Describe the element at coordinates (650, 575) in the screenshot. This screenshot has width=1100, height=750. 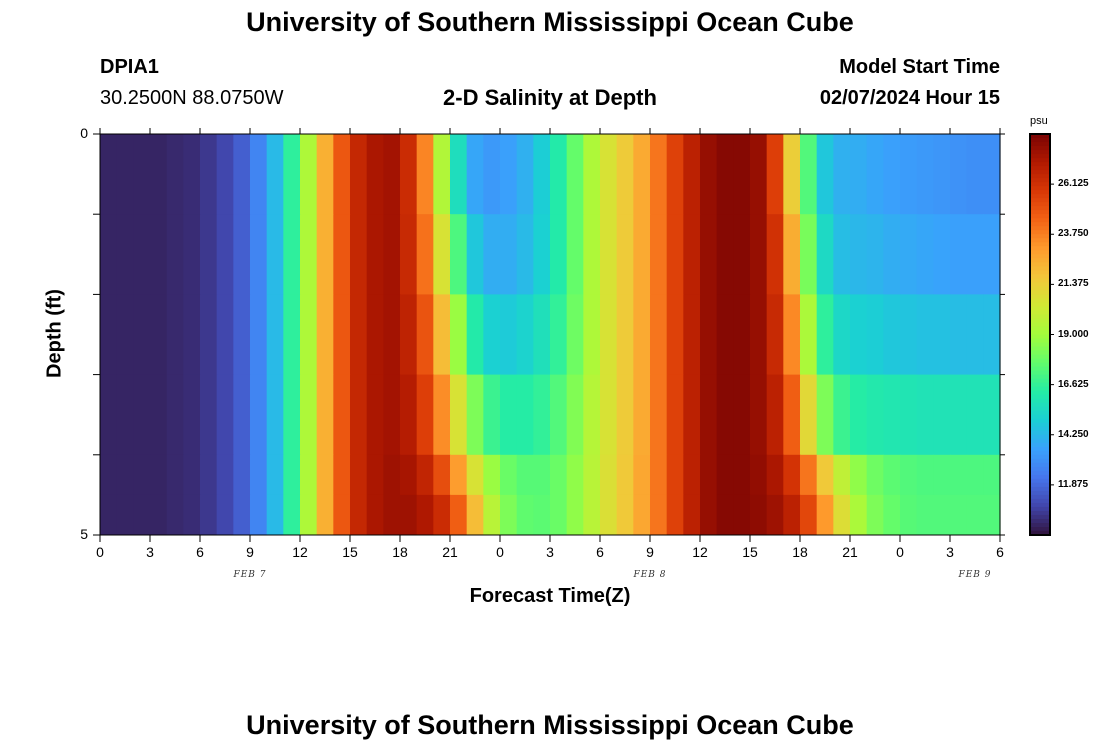
I see `date-label: FEB 8` at that location.